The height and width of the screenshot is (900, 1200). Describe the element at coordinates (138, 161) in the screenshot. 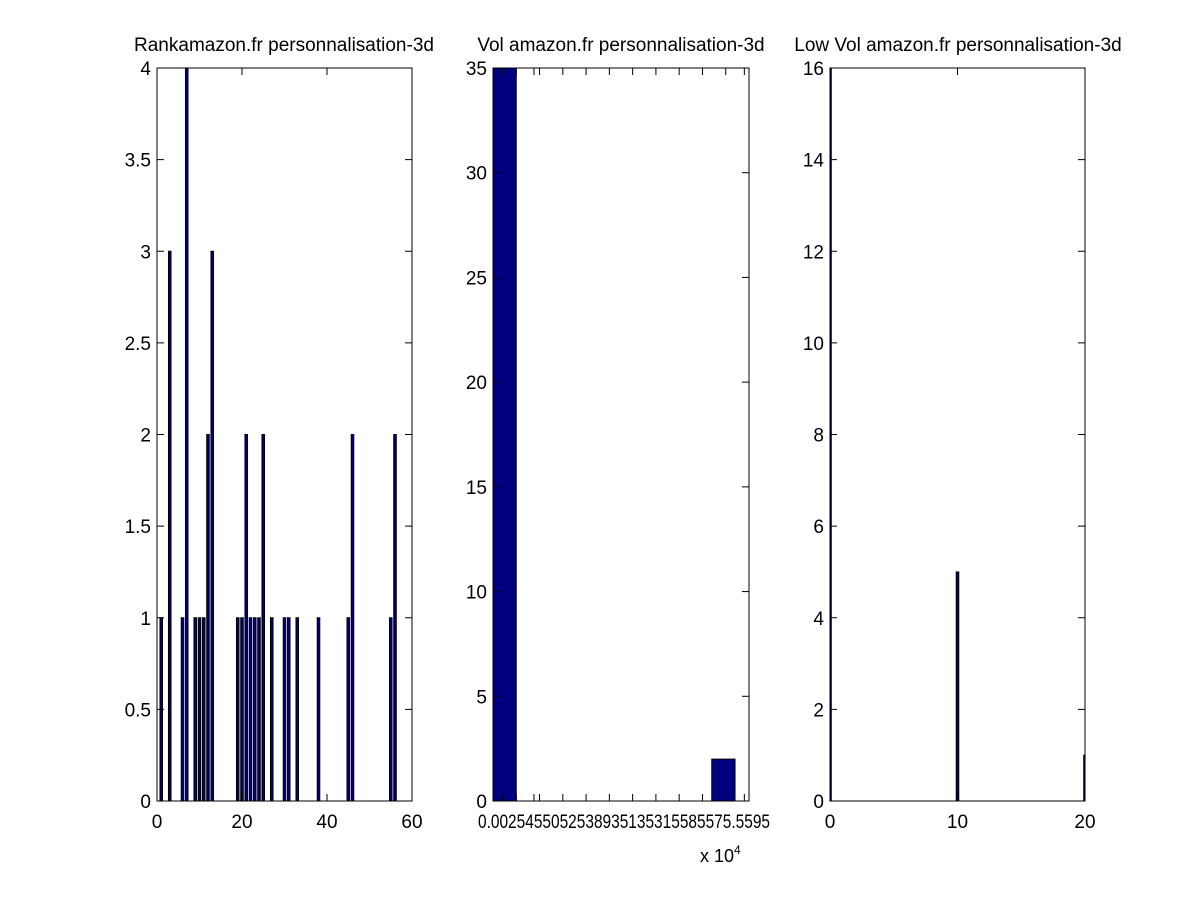

I see `y-tick-label: 3.5` at that location.